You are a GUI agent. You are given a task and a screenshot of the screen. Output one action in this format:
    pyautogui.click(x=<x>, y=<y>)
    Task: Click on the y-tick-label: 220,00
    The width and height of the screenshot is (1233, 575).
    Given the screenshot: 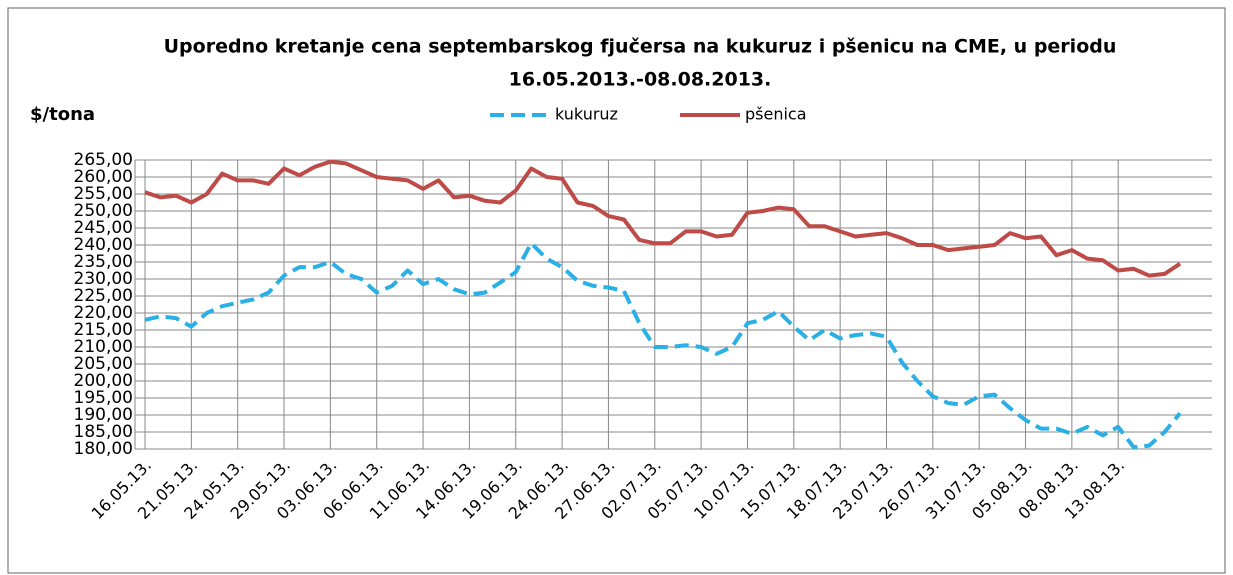 What is the action you would take?
    pyautogui.click(x=103, y=313)
    